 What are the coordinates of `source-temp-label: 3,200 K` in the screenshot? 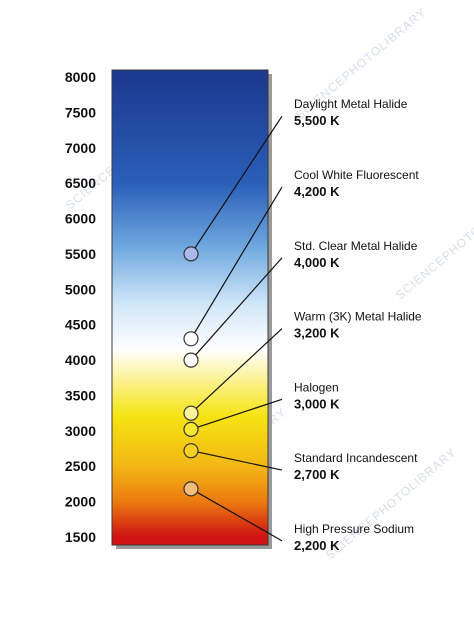 It's located at (317, 333).